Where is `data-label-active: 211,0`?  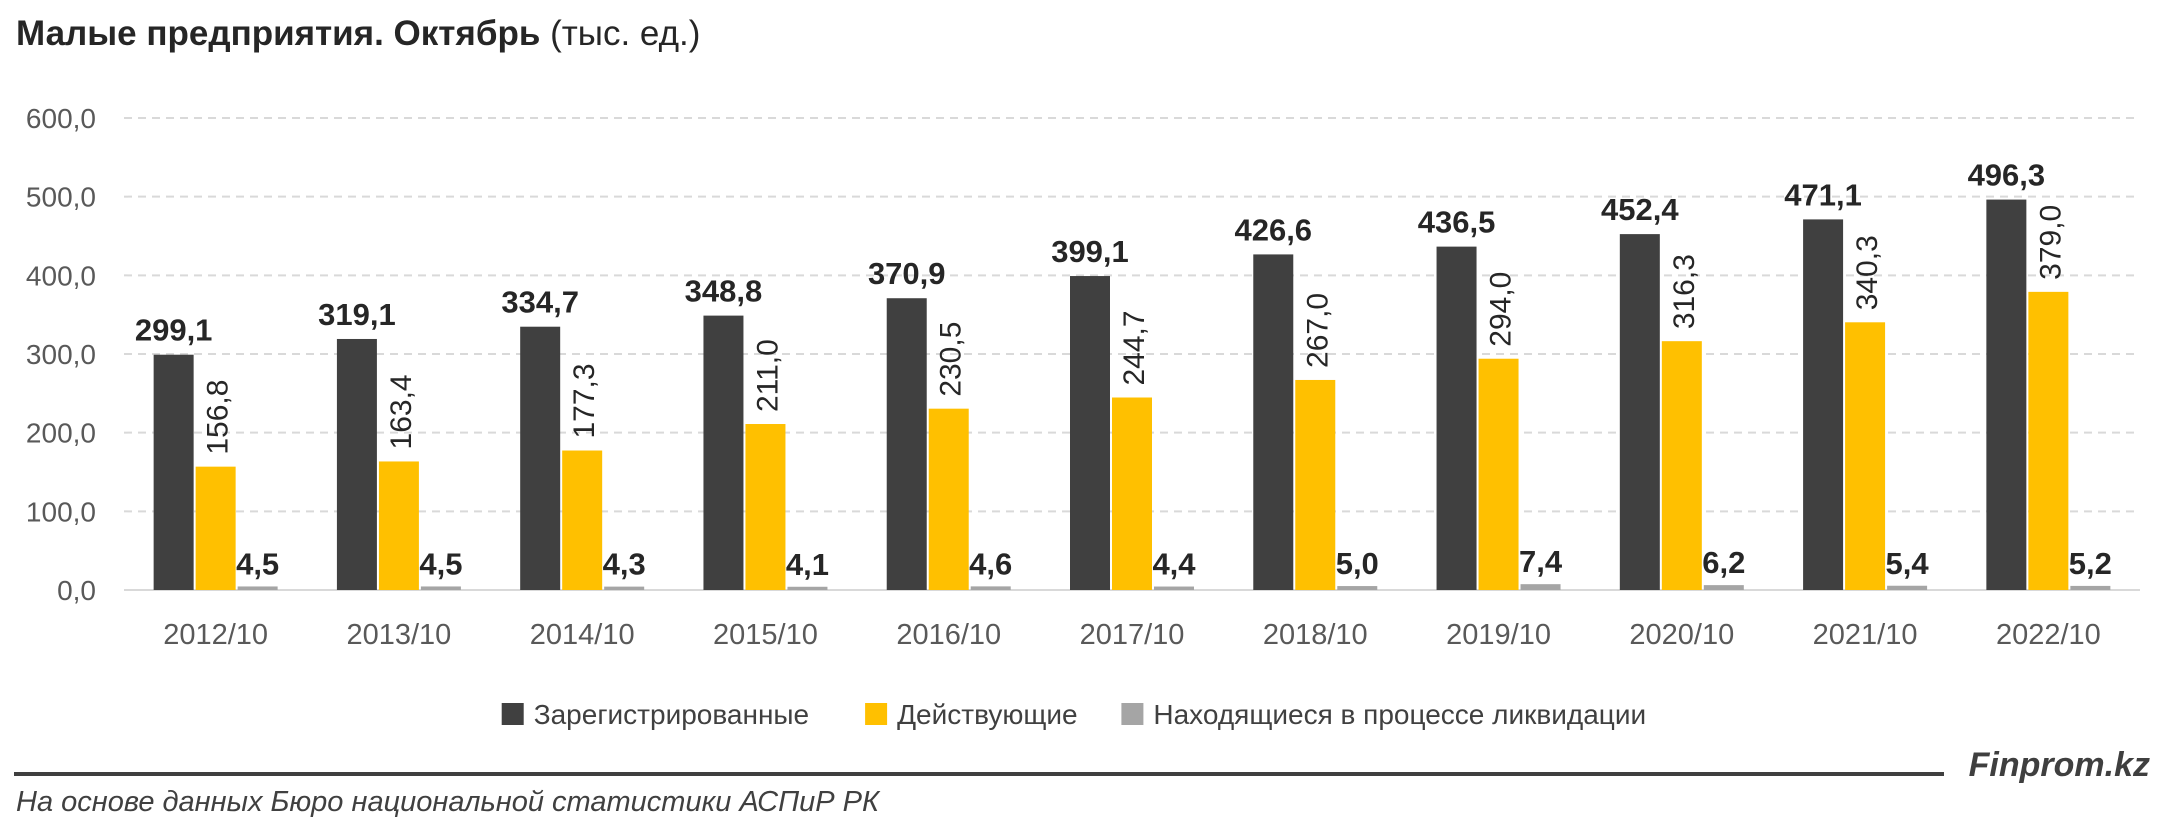 data-label-active: 211,0 is located at coordinates (767, 375).